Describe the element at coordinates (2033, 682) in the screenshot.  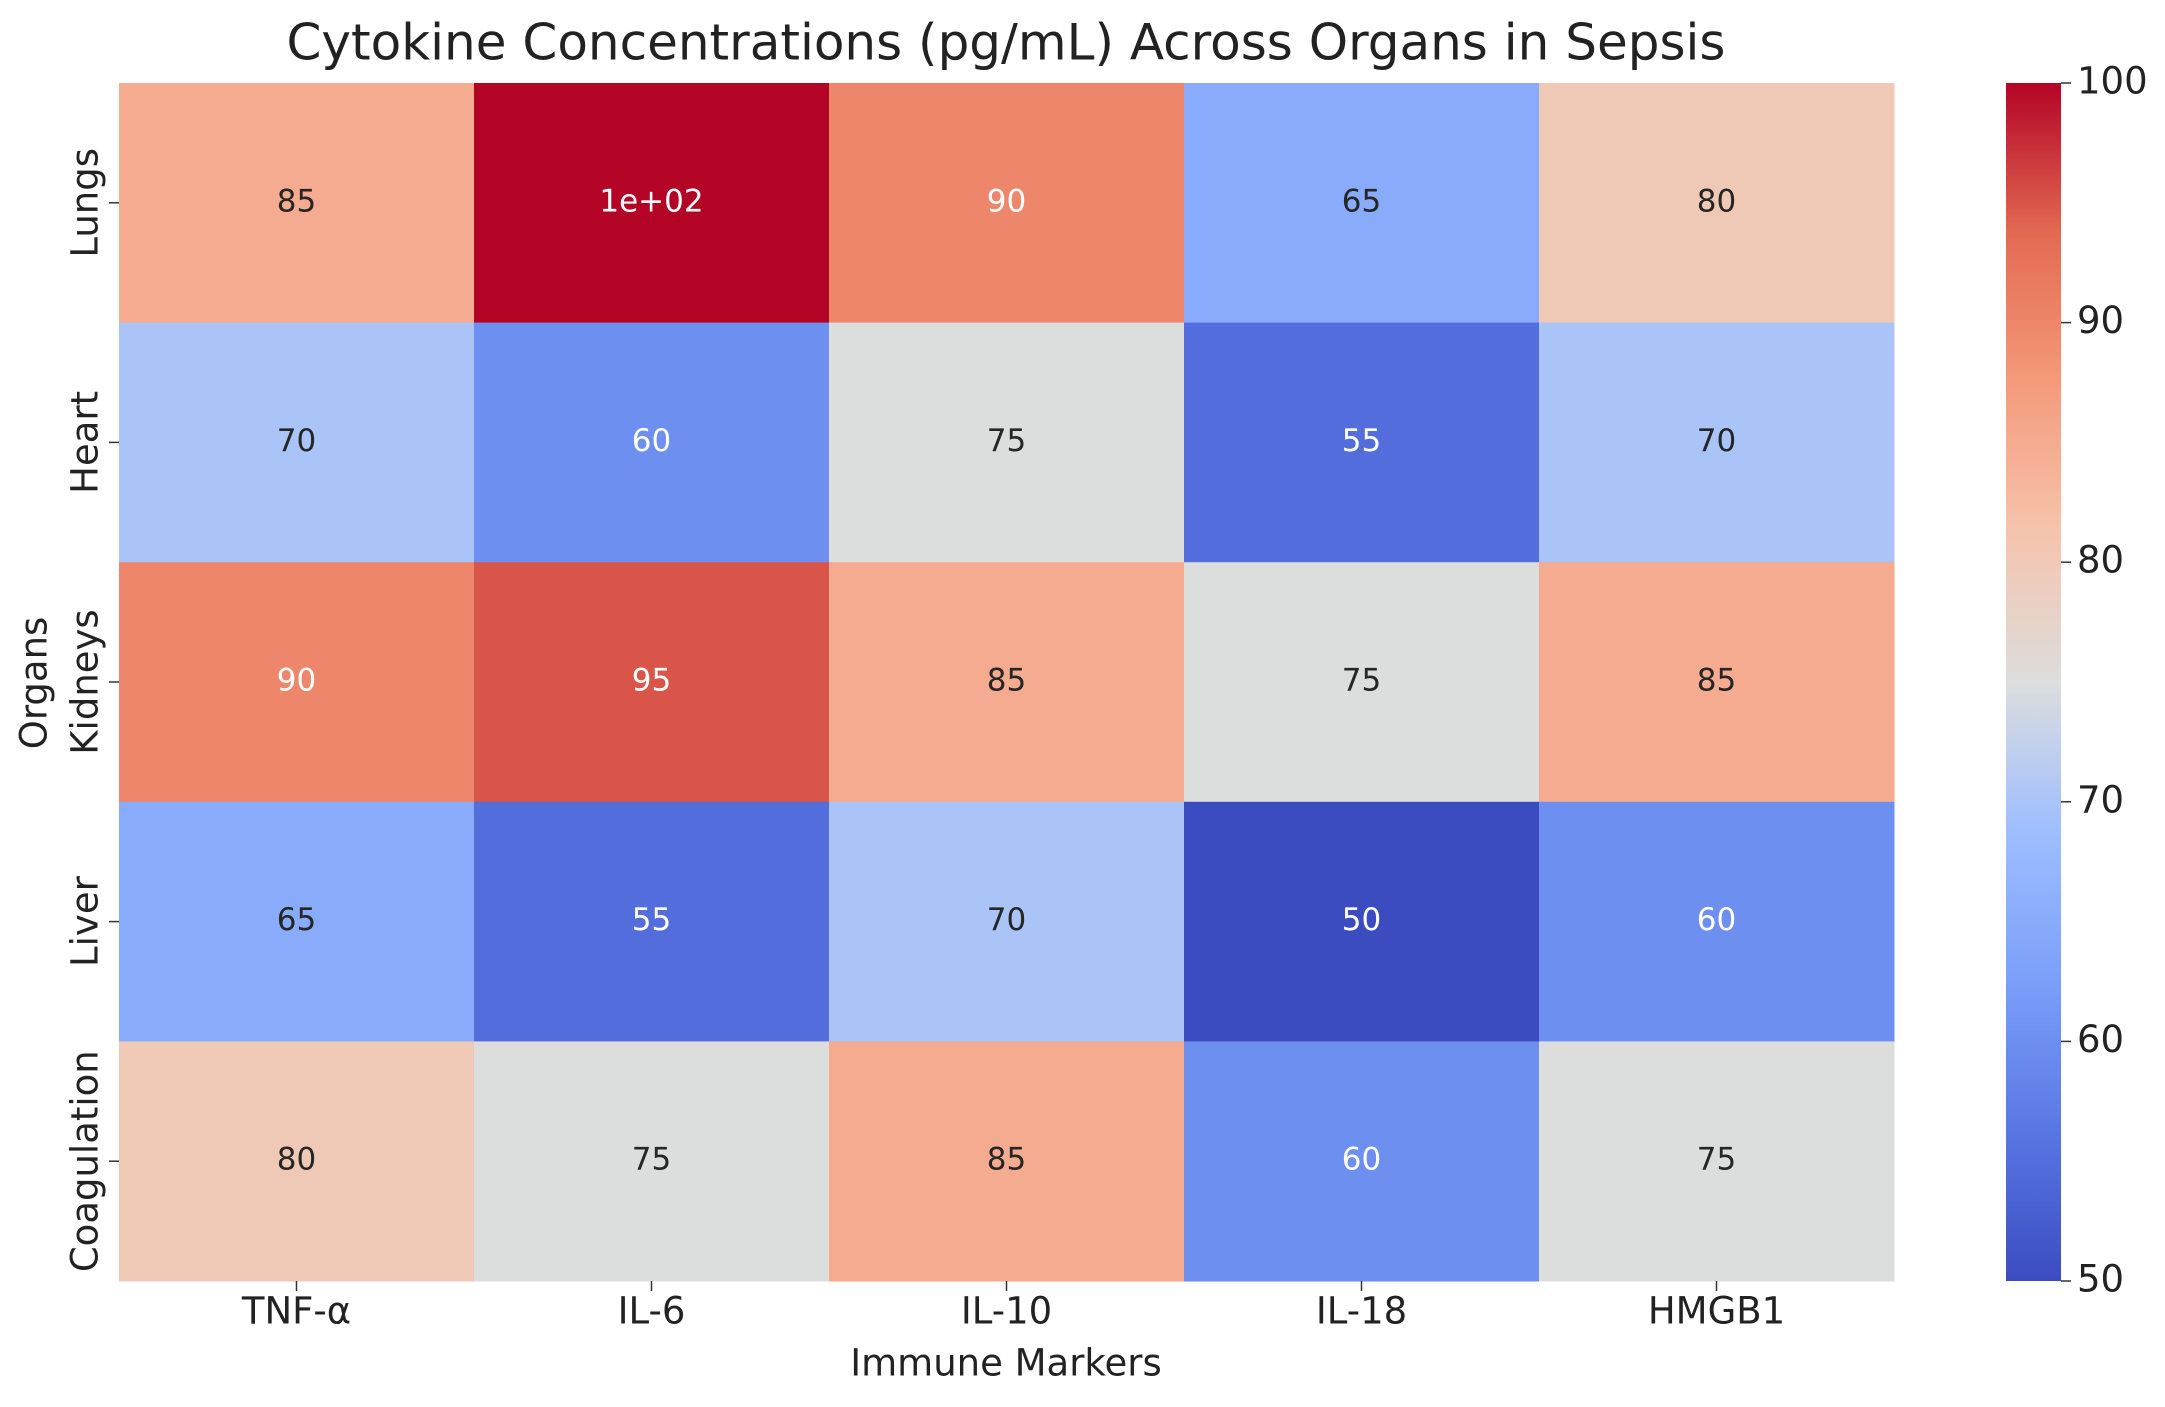
I see `colorbar` at that location.